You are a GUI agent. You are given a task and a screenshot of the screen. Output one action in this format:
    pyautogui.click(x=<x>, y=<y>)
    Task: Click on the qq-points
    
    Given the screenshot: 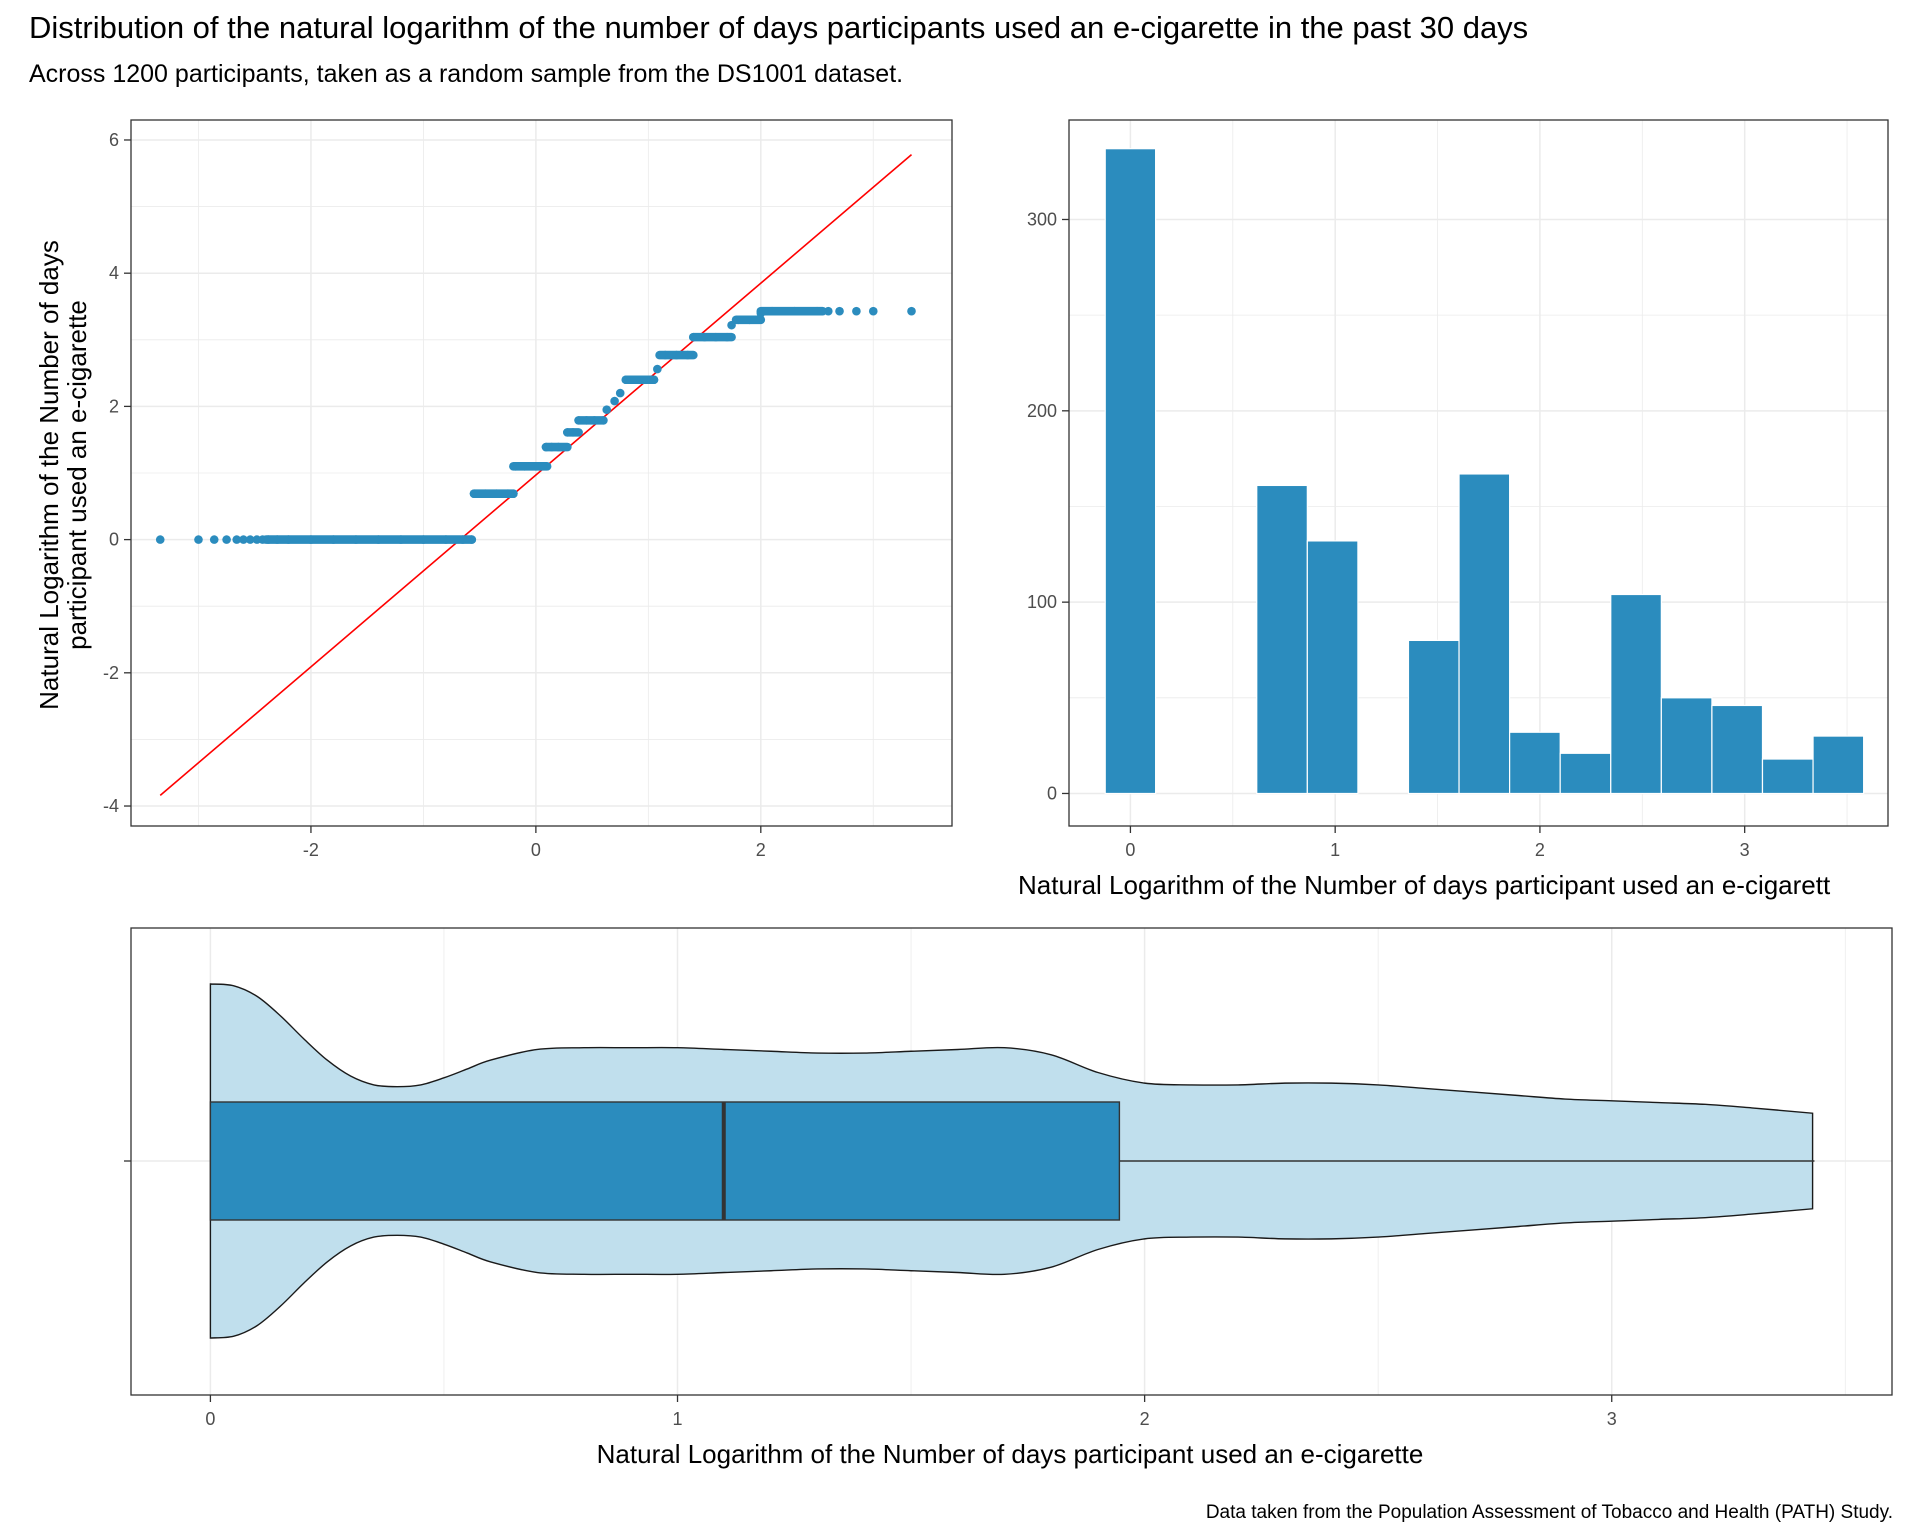 What is the action you would take?
    pyautogui.click(x=535, y=425)
    